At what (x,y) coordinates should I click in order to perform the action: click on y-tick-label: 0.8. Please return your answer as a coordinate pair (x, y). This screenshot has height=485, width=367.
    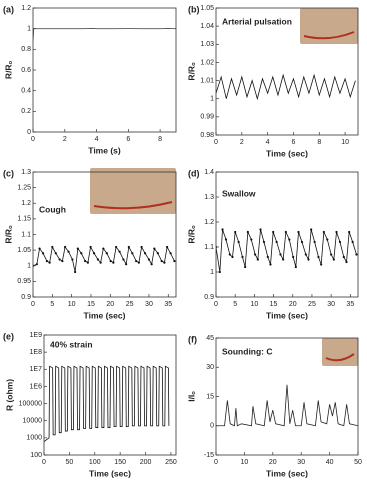
    Looking at the image, I should click on (26, 49).